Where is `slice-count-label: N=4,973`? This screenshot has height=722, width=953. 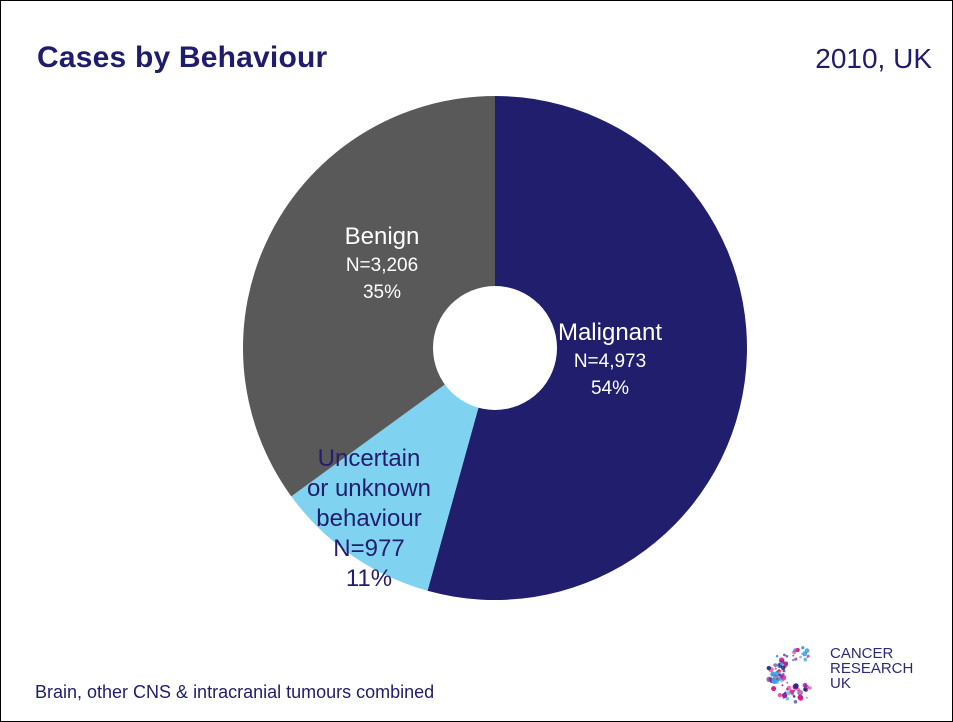
slice-count-label: N=4,973 is located at coordinates (610, 361).